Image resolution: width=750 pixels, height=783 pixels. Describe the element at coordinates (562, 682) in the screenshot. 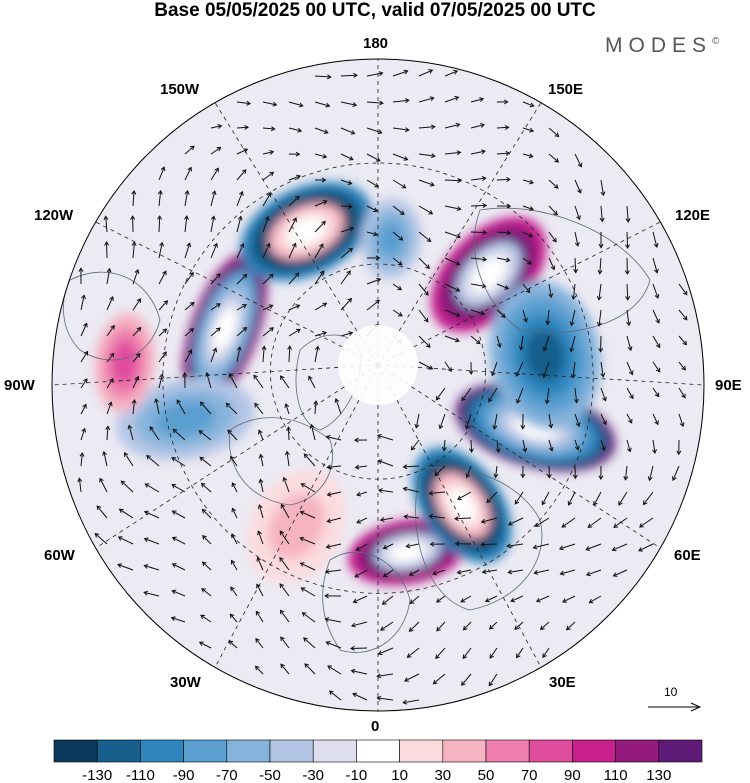

I see `lon-label-30e: 30E` at that location.